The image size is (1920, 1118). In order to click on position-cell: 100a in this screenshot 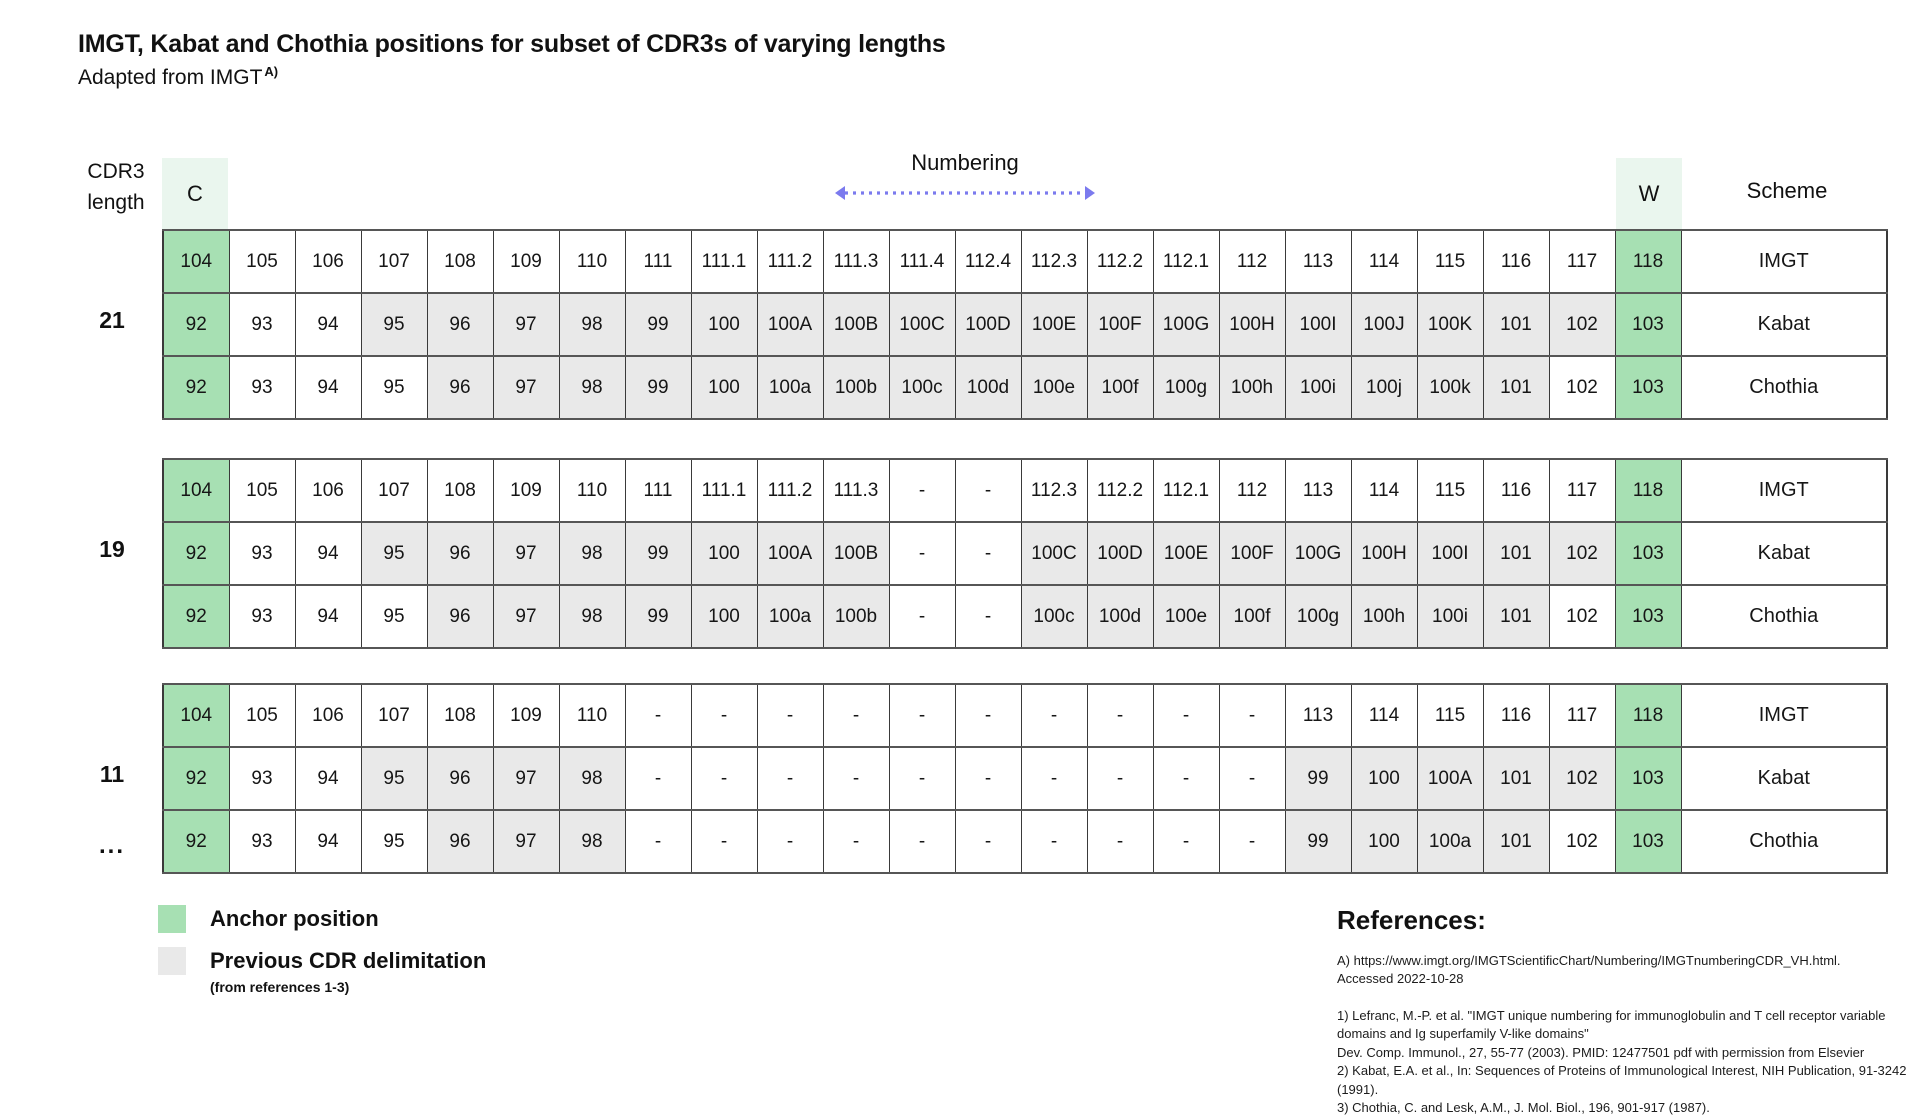, I will do `click(1450, 841)`.